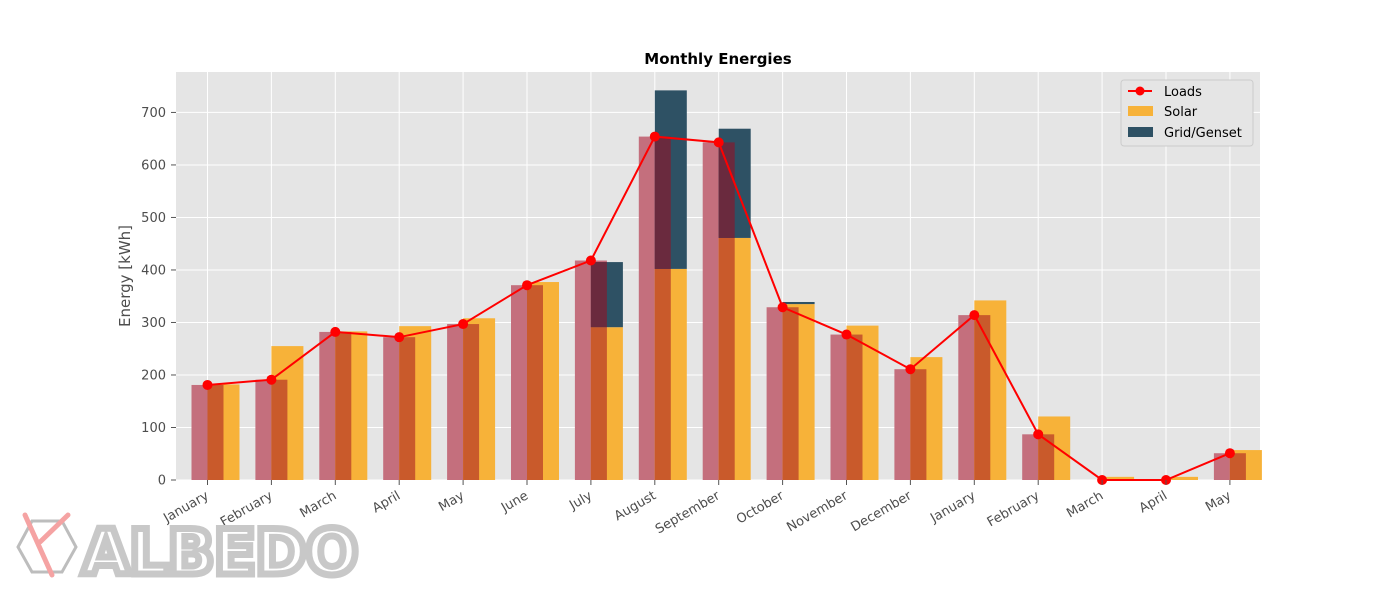 The height and width of the screenshot is (600, 1400). I want to click on grid-genset-bar, so click(798, 303).